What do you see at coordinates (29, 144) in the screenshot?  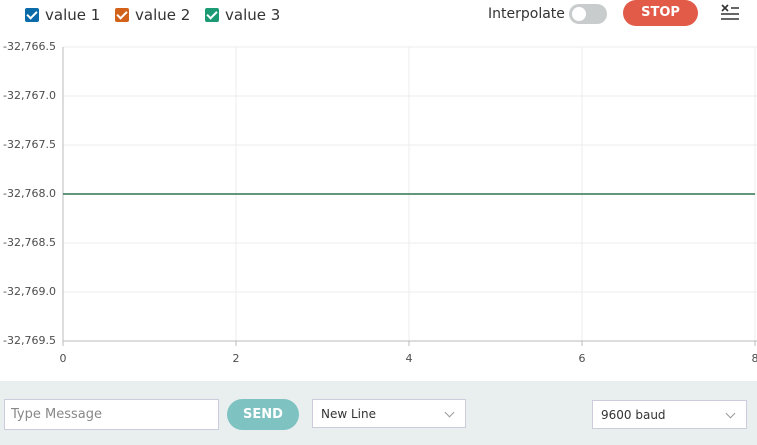 I see `y-tick-label: -32,767.5` at bounding box center [29, 144].